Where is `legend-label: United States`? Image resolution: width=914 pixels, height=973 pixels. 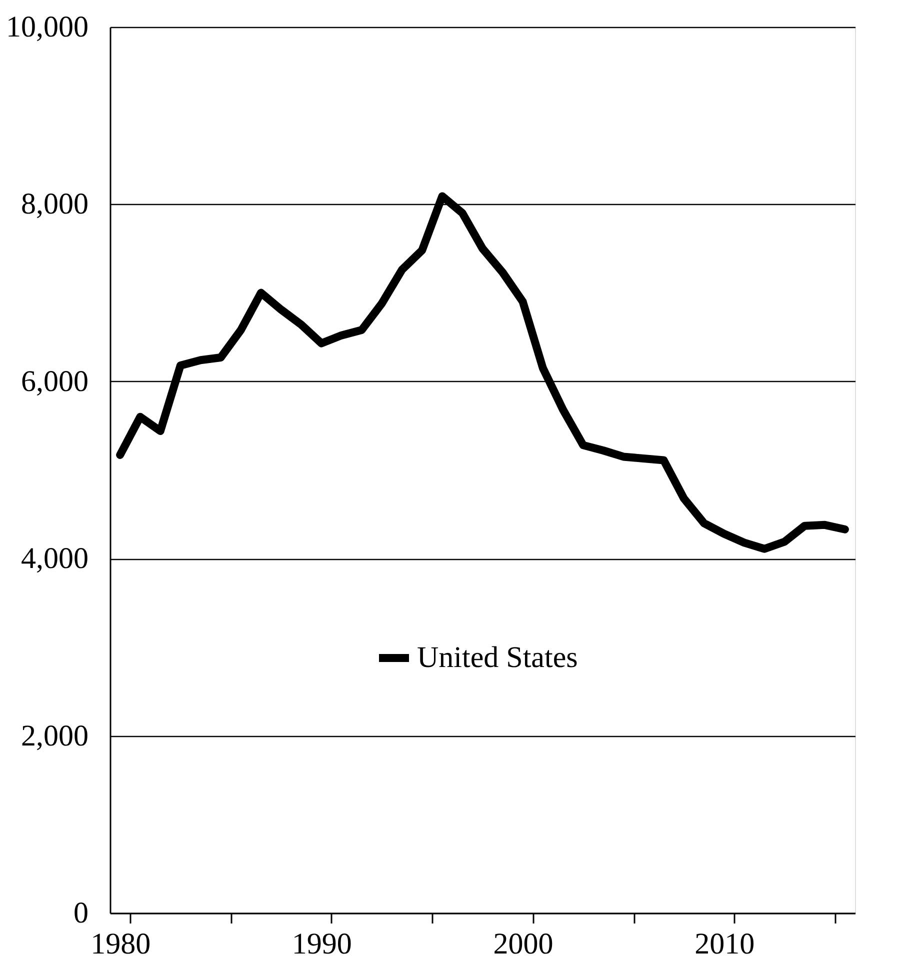 legend-label: United States is located at coordinates (497, 657).